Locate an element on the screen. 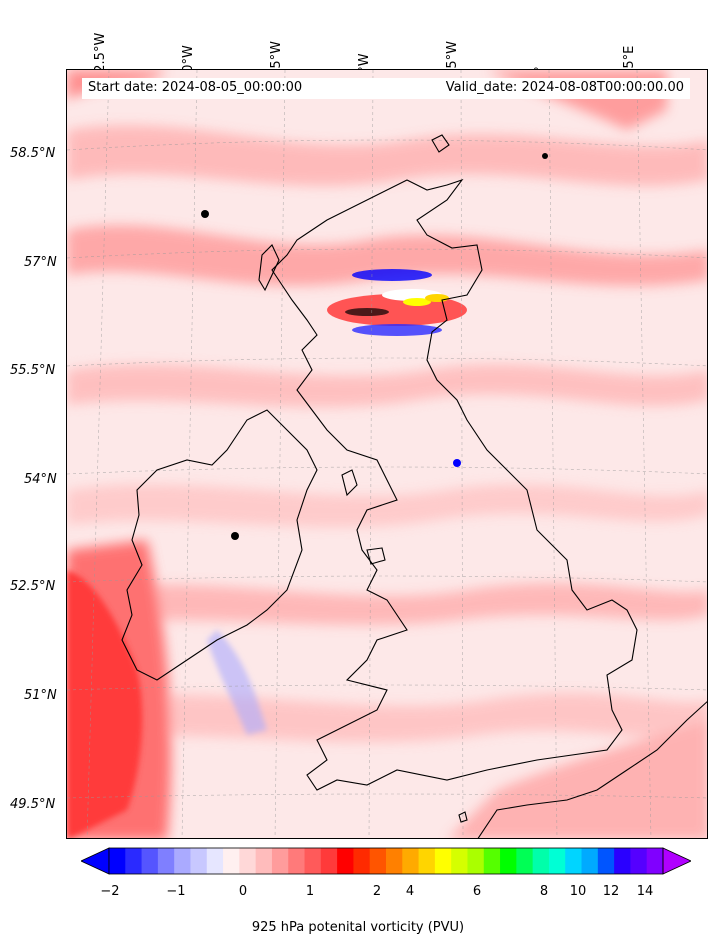 This screenshot has width=716, height=949. orkney-coast is located at coordinates (440, 143).